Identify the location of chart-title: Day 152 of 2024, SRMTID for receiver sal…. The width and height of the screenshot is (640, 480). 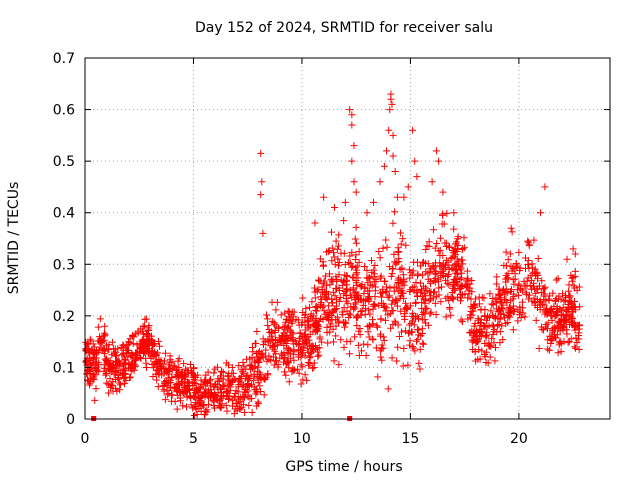
(344, 28).